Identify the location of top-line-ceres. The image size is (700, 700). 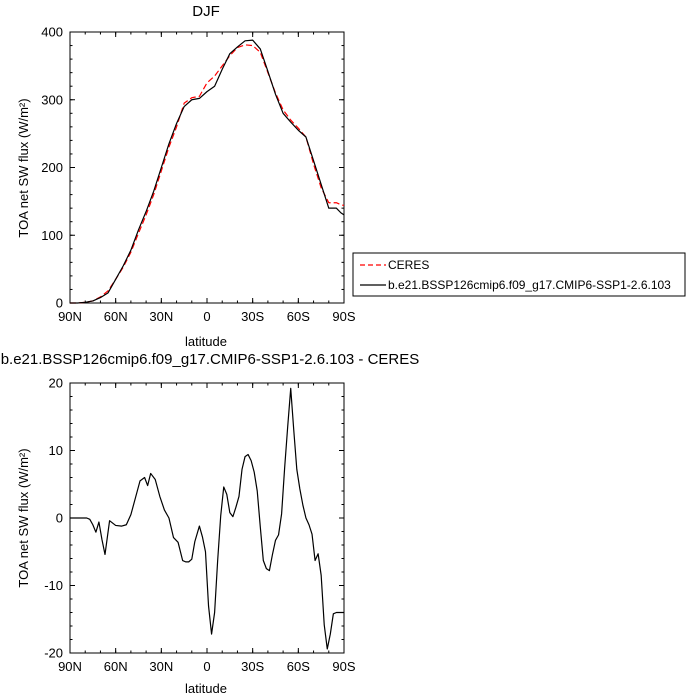
(207, 174).